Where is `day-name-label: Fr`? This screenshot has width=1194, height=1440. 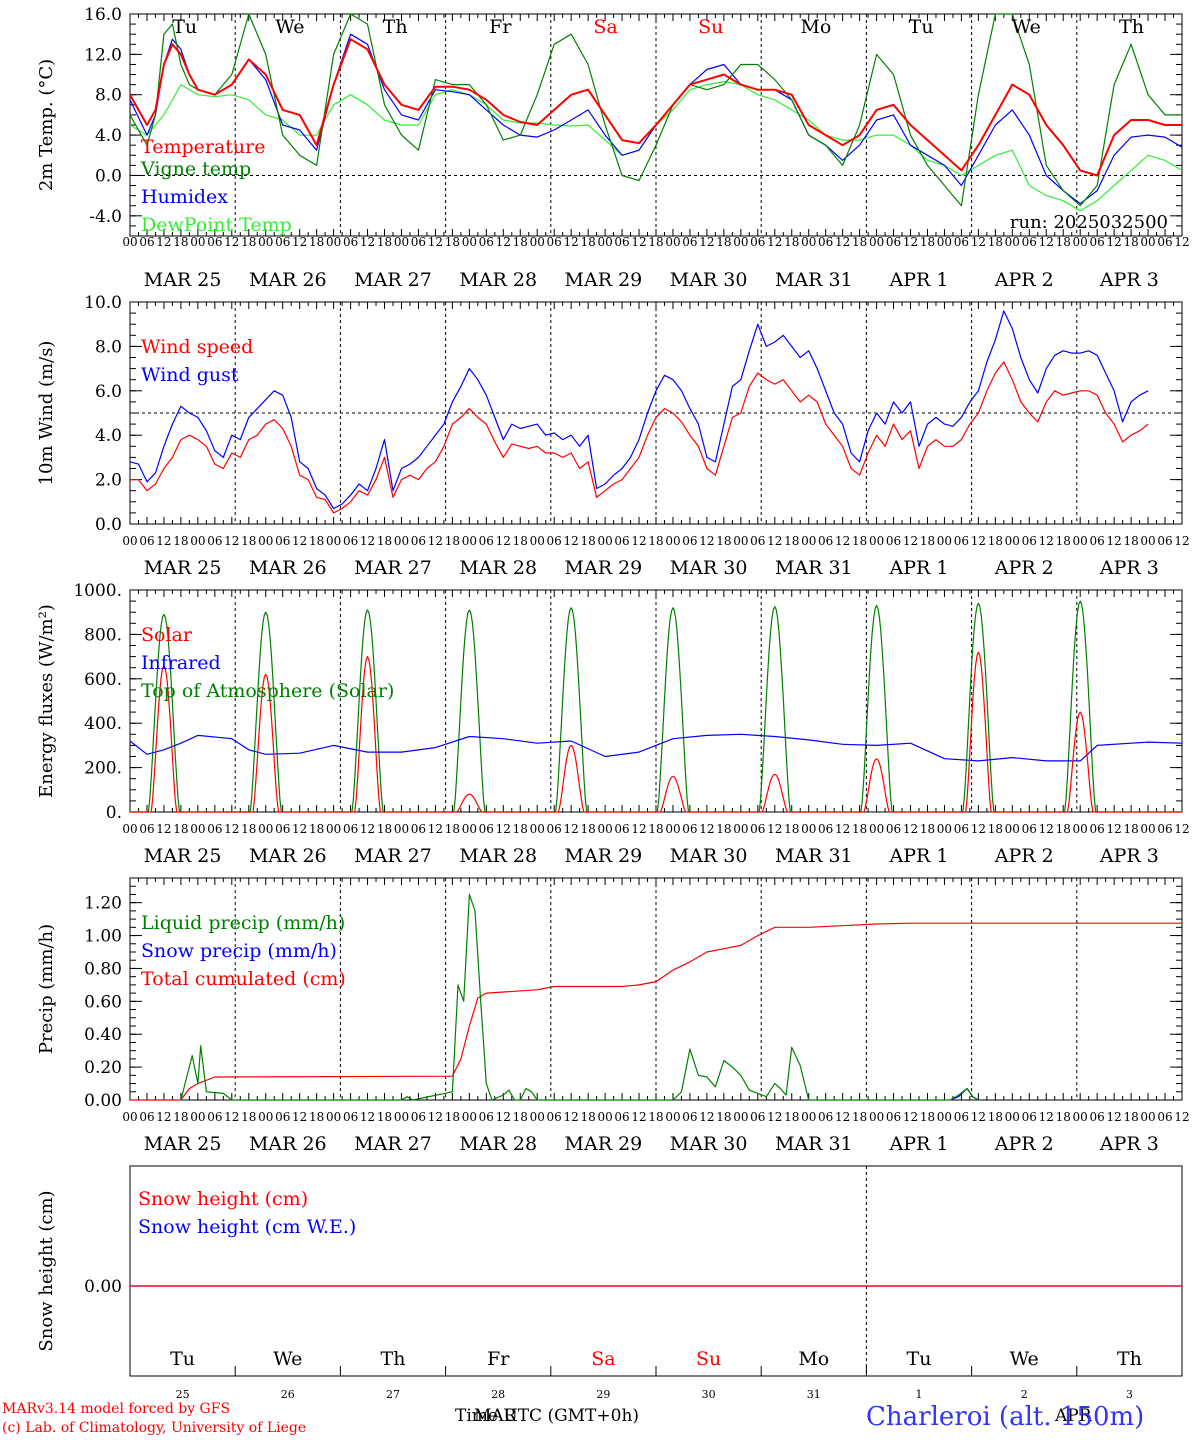 day-name-label: Fr is located at coordinates (498, 1359).